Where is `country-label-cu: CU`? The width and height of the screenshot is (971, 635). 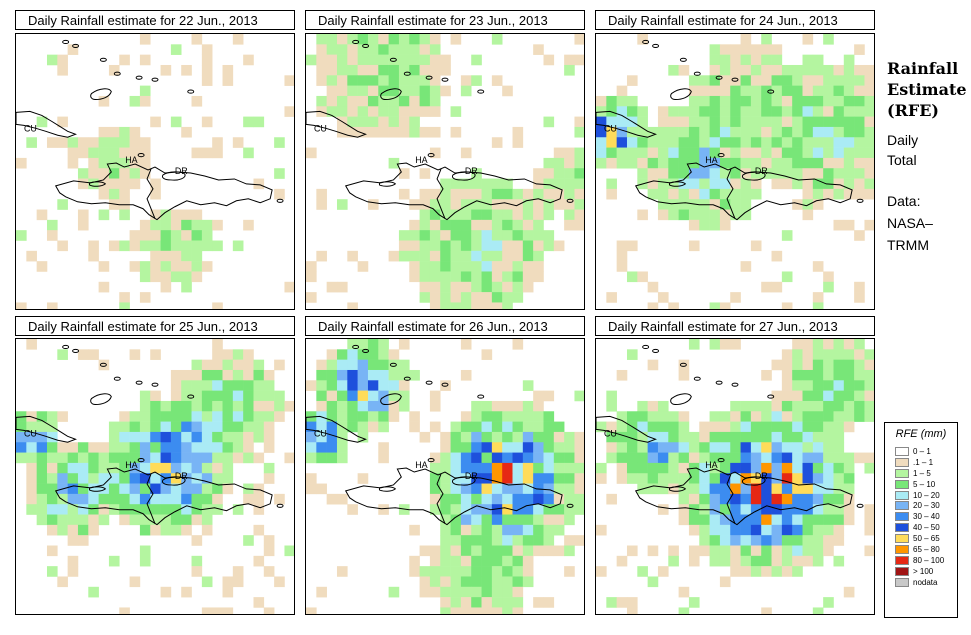 country-label-cu: CU is located at coordinates (320, 128).